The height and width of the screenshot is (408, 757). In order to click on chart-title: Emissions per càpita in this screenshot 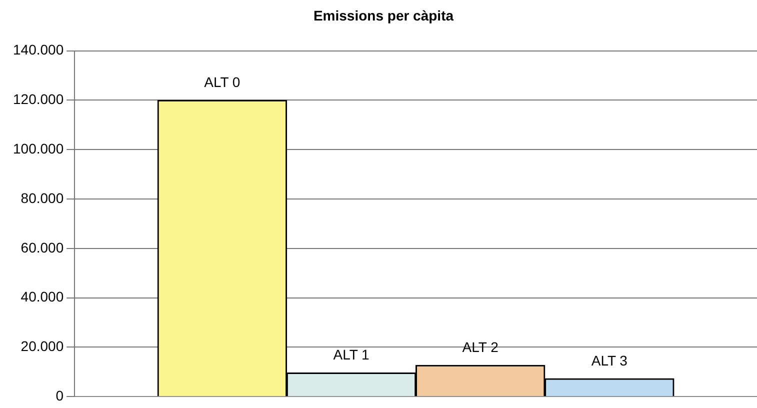, I will do `click(383, 15)`.